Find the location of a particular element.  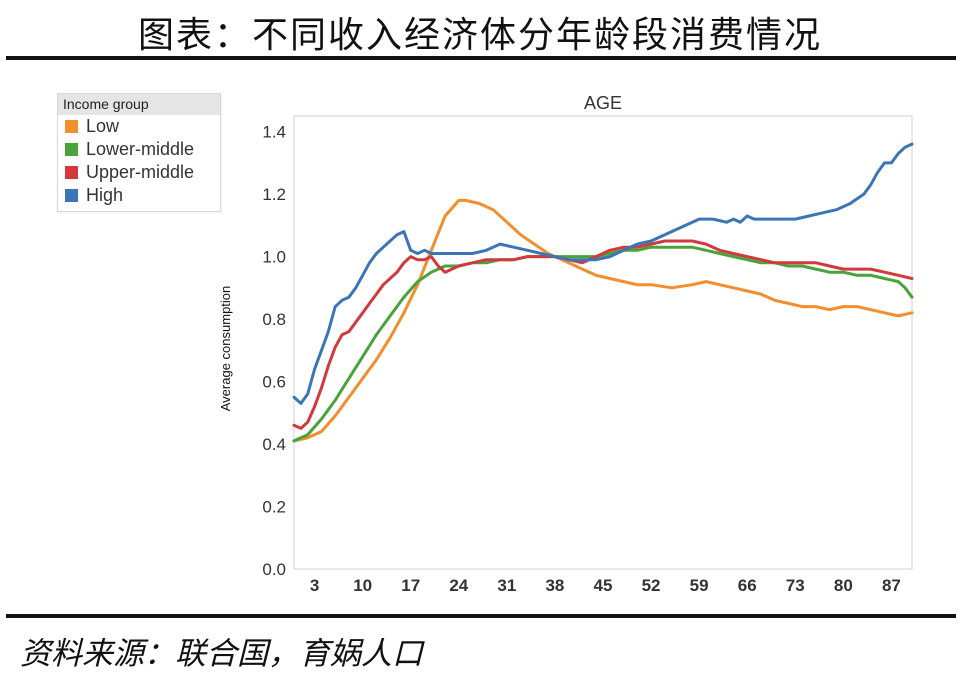

y-tick-label: 0.4 is located at coordinates (274, 444).